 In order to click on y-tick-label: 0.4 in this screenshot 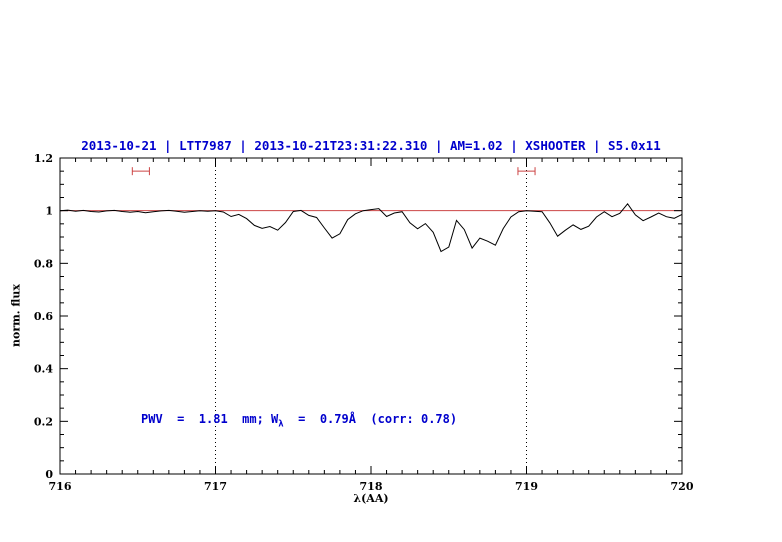, I will do `click(43, 369)`.